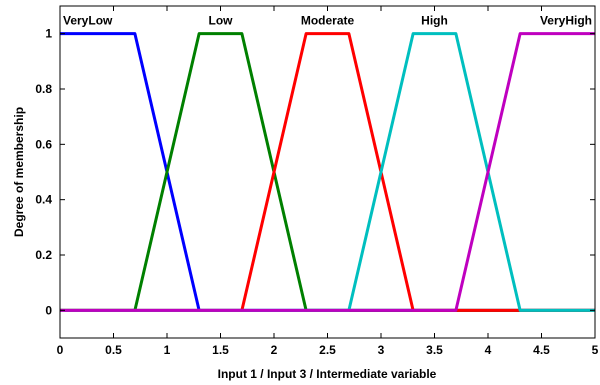 This screenshot has width=600, height=385. I want to click on series-label-high: High, so click(434, 21).